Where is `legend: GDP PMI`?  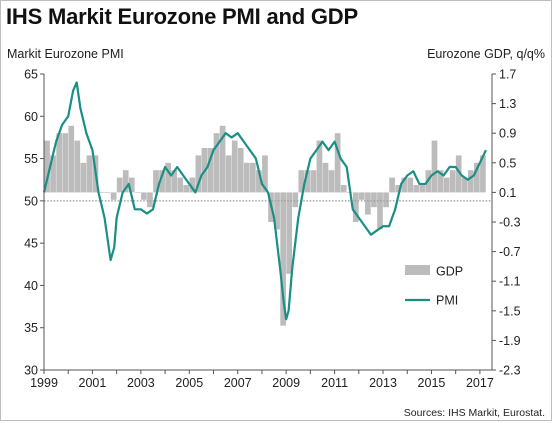 legend: GDP PMI is located at coordinates (434, 286).